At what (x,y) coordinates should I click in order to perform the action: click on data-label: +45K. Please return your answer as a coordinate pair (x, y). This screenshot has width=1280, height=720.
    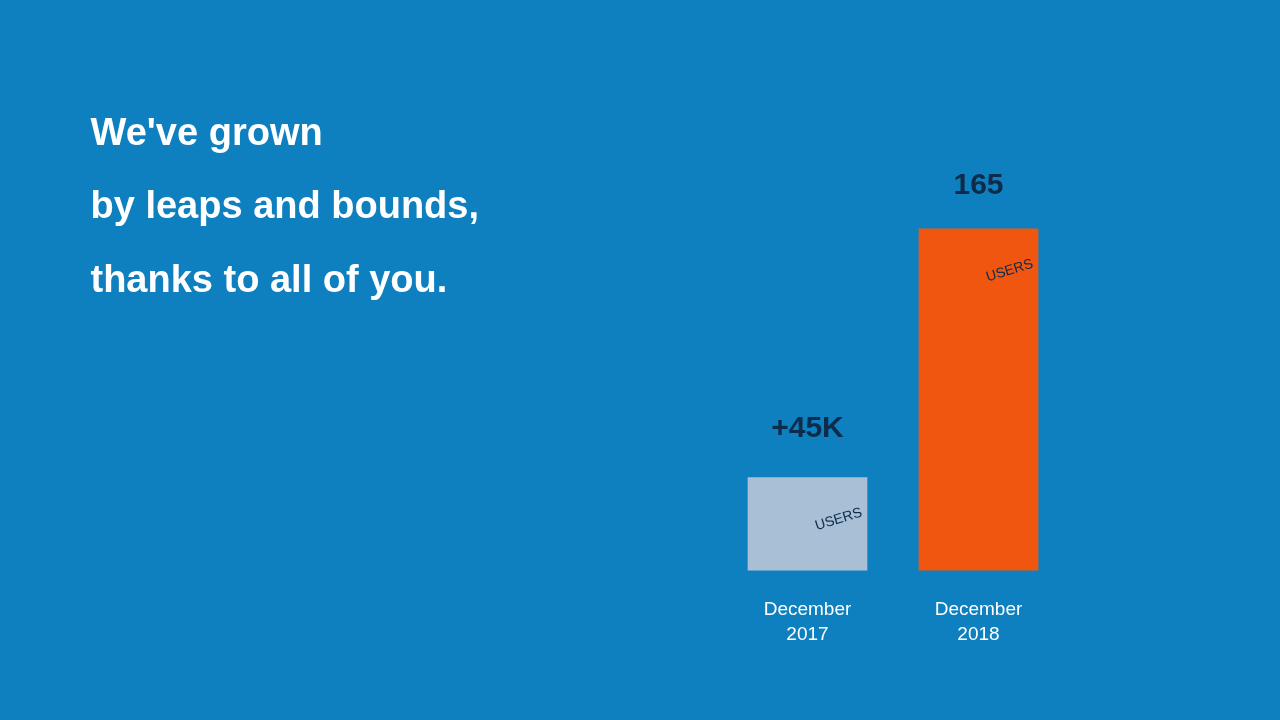
    Looking at the image, I should click on (808, 427).